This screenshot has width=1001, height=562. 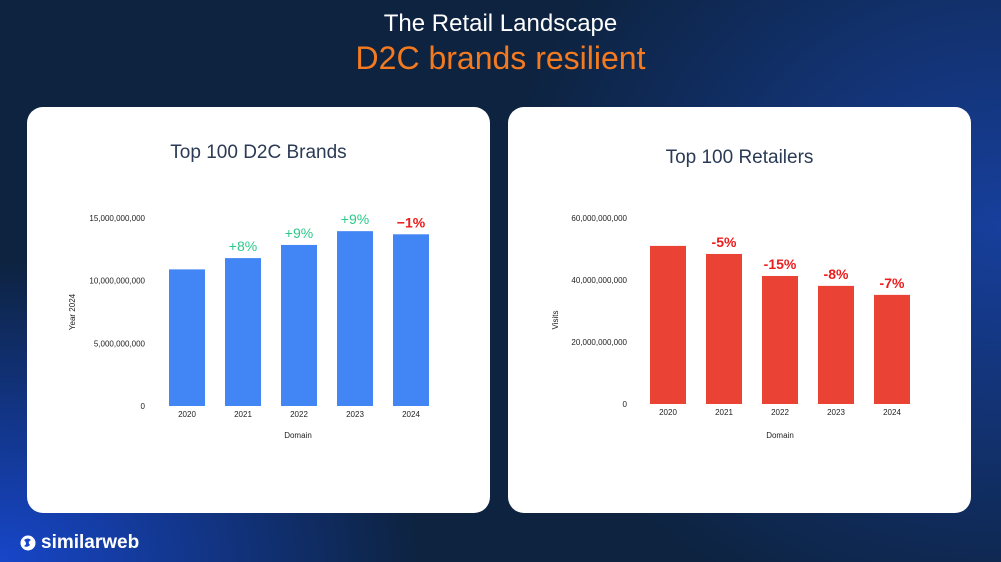 I want to click on change-label: −1%, so click(x=411, y=222).